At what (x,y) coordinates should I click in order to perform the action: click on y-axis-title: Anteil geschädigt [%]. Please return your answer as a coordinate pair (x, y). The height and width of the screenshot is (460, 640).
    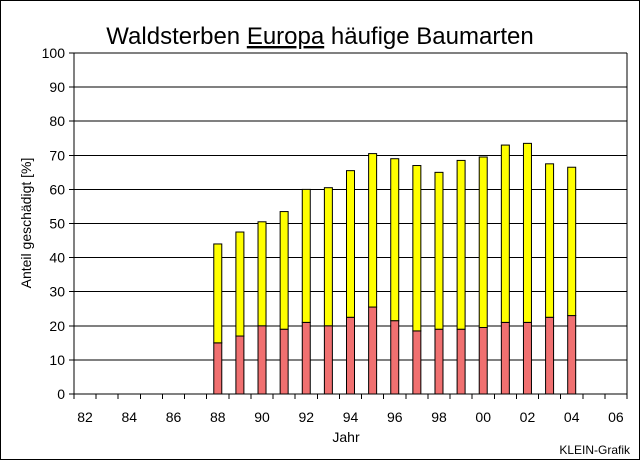
    Looking at the image, I should click on (26, 223).